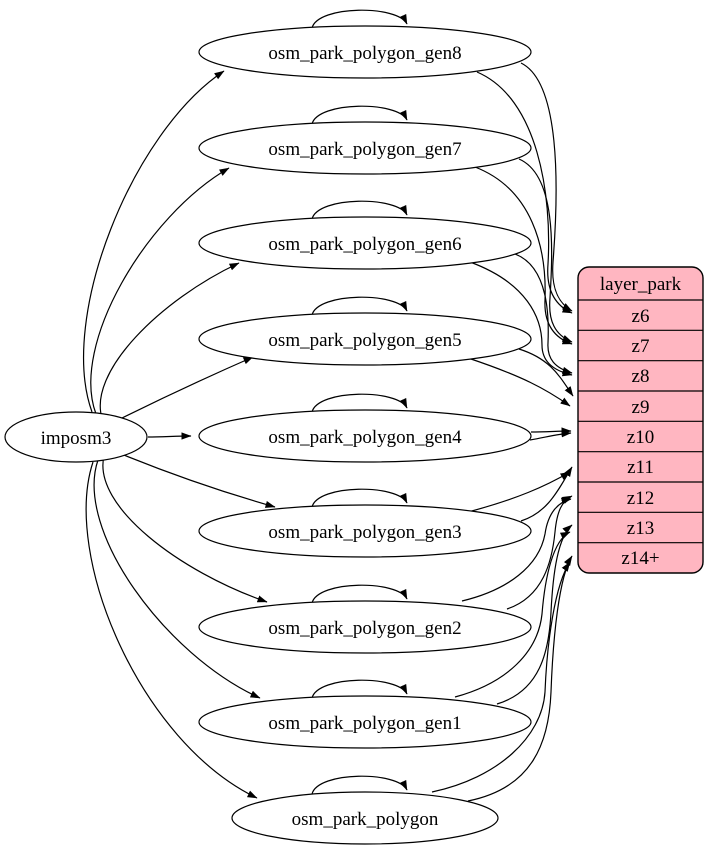 This screenshot has width=707, height=851. I want to click on node-label-osm_park_polygon_gen8: osm_park_polygon_gen8, so click(364, 53).